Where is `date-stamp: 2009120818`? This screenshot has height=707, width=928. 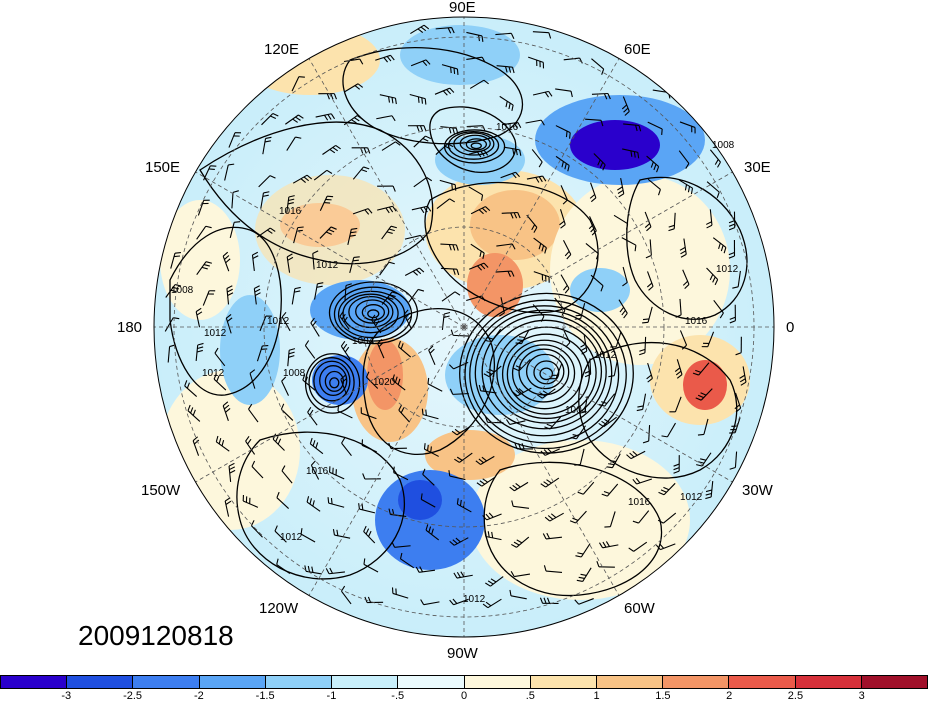 date-stamp: 2009120818 is located at coordinates (156, 636).